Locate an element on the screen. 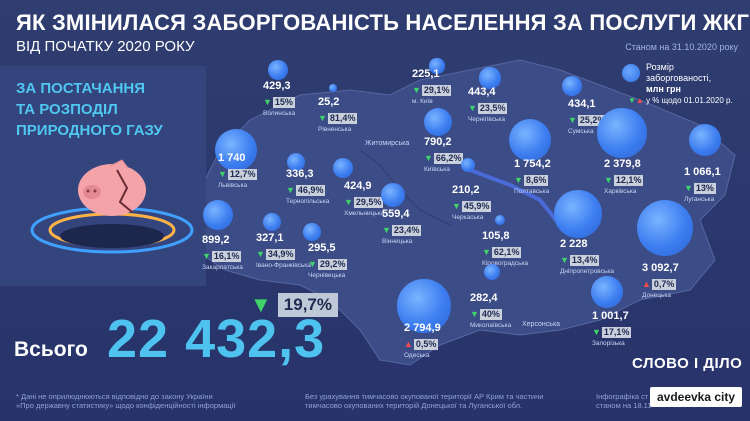 This screenshot has width=750, height=421. legend-change-note: ▼▲ у % щодо 01.01.2020 р. is located at coordinates (680, 100).